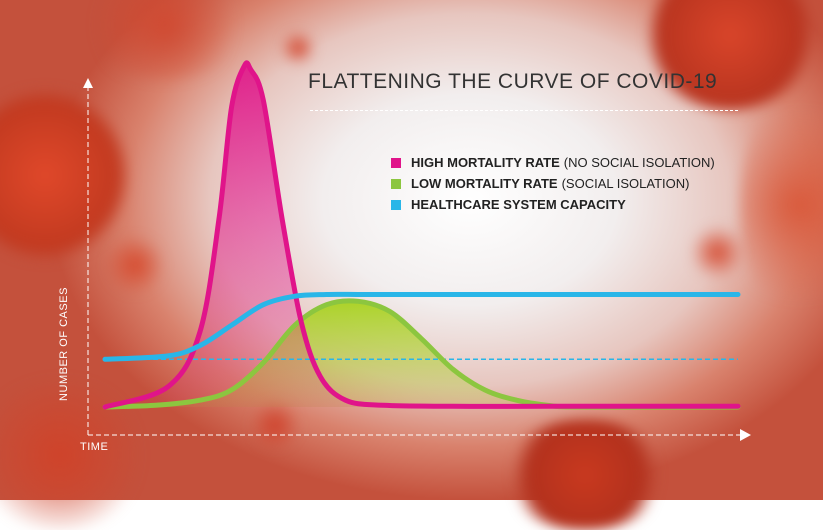 The image size is (823, 530). What do you see at coordinates (396, 162) in the screenshot?
I see `legend-swatch-high-mortality` at bounding box center [396, 162].